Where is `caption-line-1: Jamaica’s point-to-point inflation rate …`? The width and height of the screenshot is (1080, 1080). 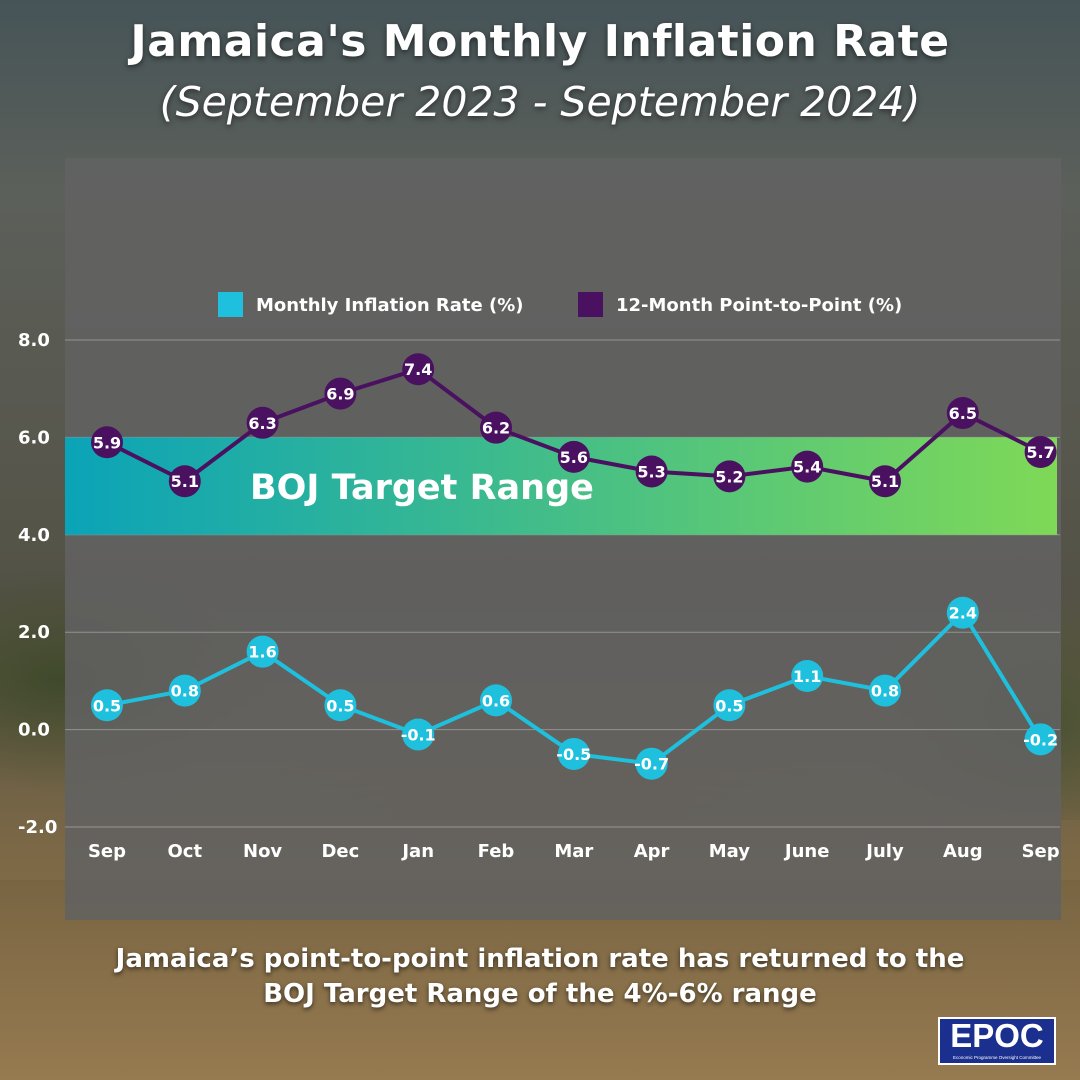 caption-line-1: Jamaica’s point-to-point inflation rate … is located at coordinates (540, 959).